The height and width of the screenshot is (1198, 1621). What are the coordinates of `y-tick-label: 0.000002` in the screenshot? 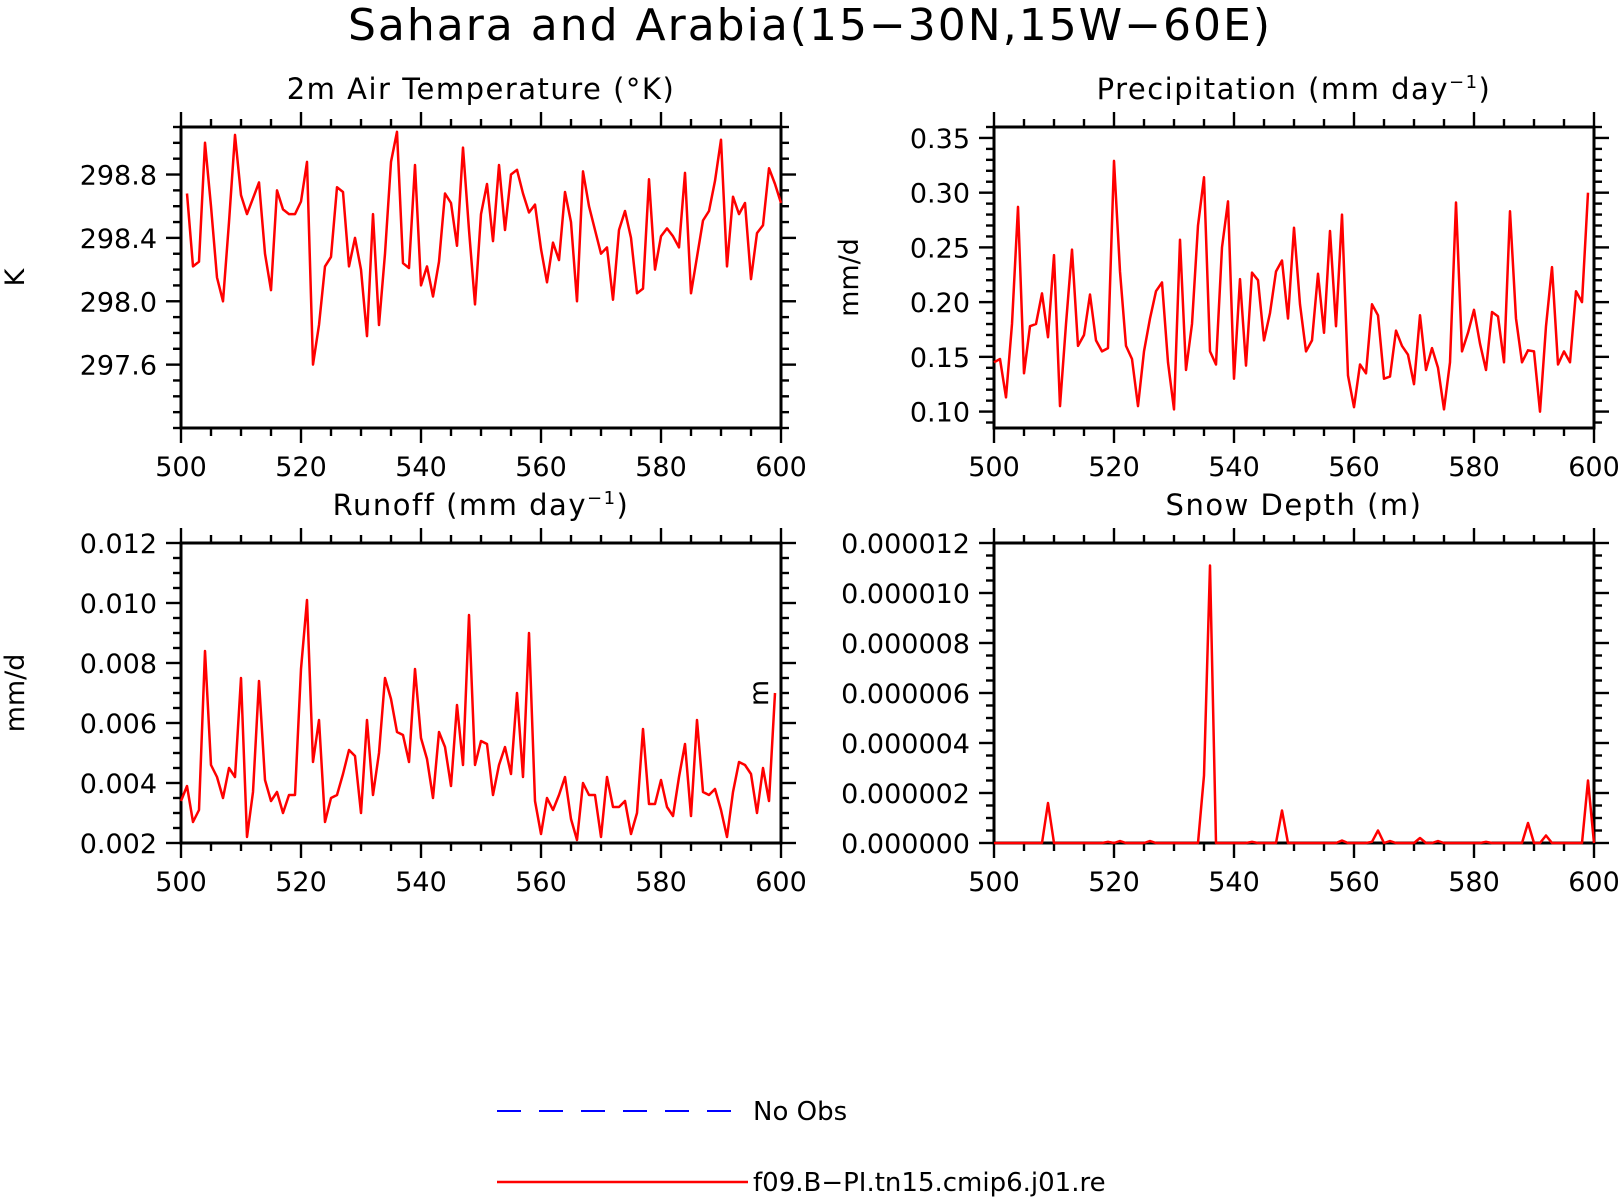 It's located at (905, 794).